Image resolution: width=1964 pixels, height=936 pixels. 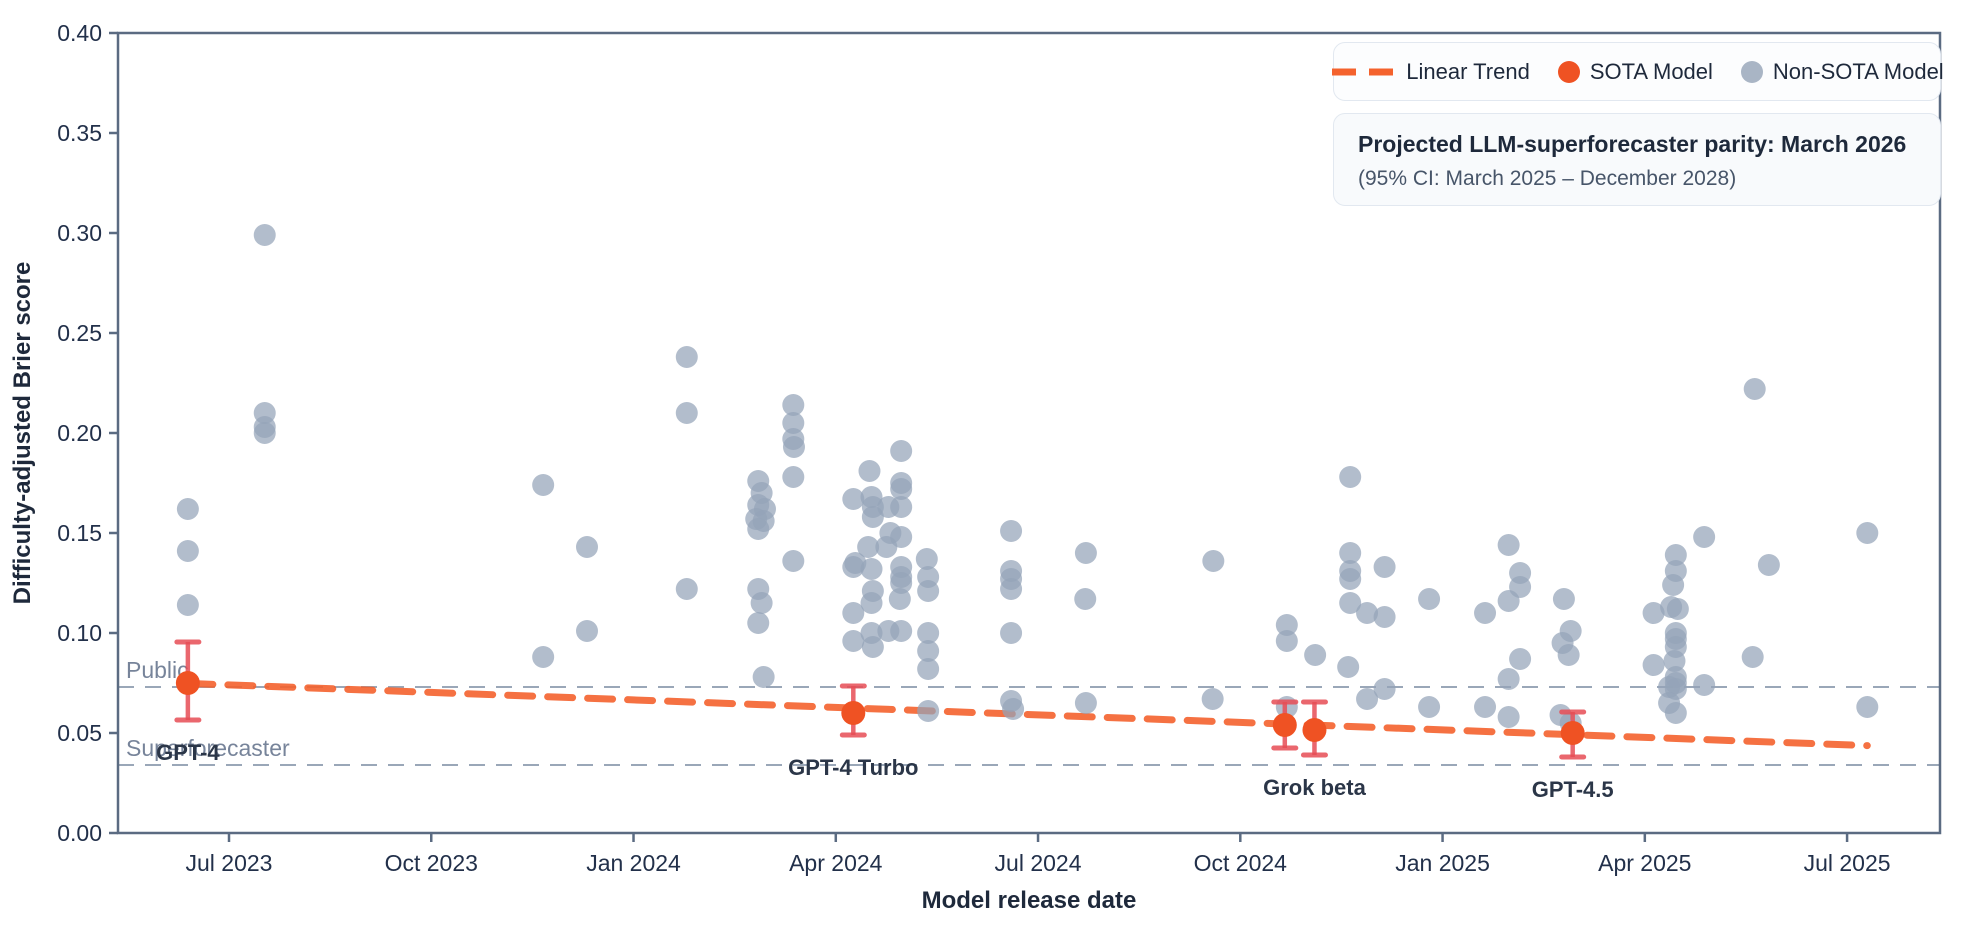 What do you see at coordinates (836, 863) in the screenshot?
I see `x-tick-label: Apr 2024` at bounding box center [836, 863].